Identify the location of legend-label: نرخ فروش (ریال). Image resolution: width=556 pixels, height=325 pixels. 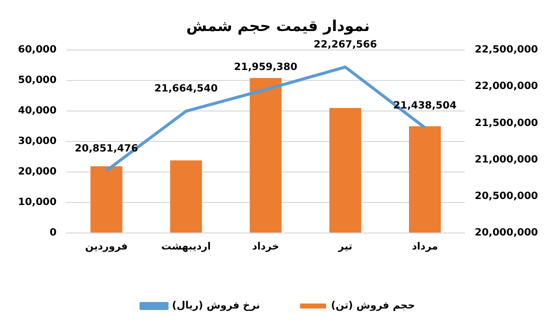
(216, 306).